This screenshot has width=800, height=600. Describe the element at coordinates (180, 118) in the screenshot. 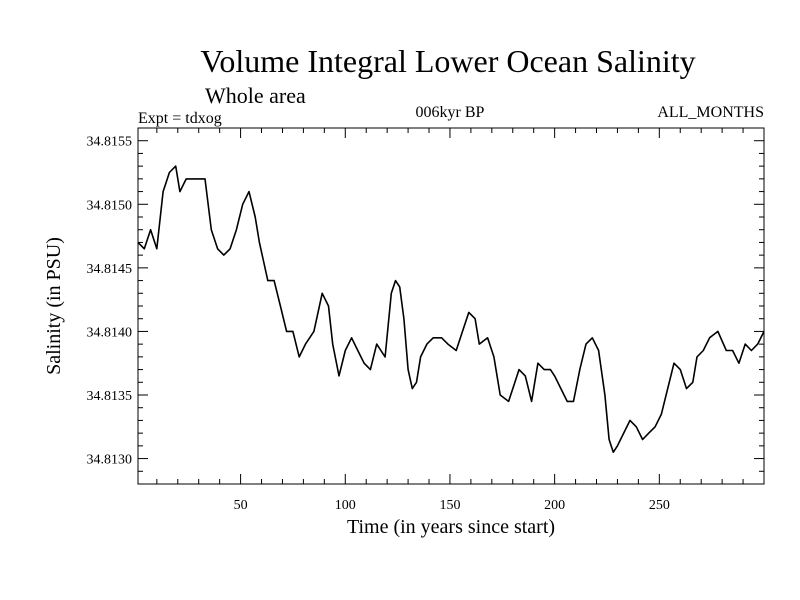

I see `experiment-label: Expt = tdxog` at that location.